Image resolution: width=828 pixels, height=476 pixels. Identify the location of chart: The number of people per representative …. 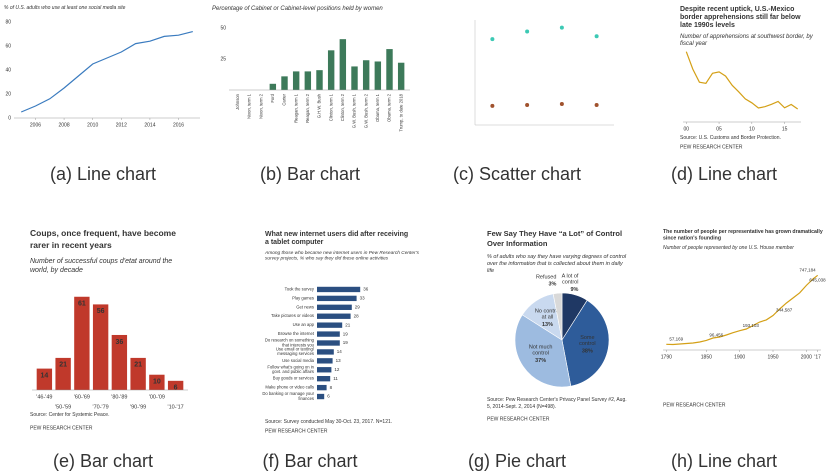
(743, 349).